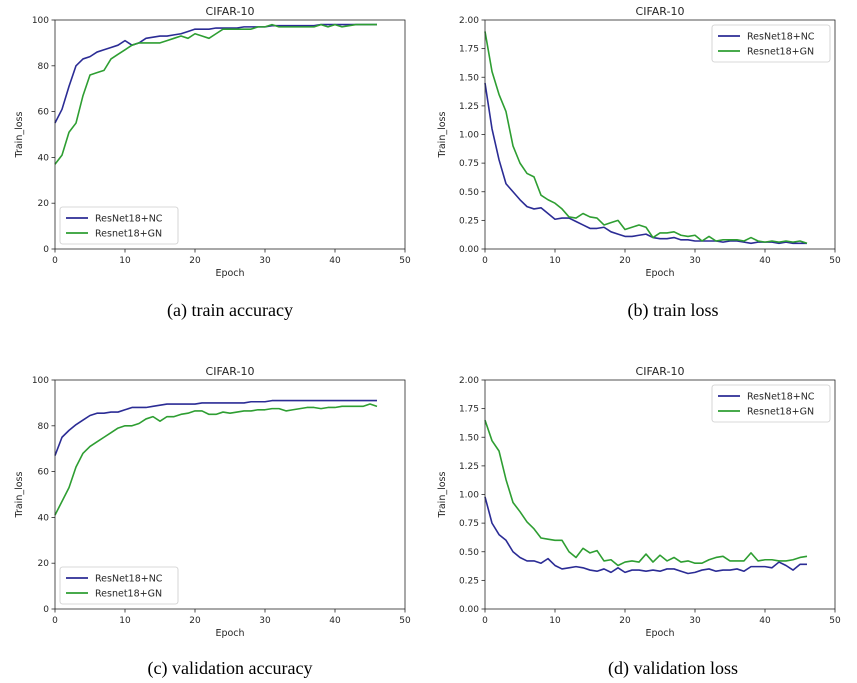 This screenshot has width=857, height=683. Describe the element at coordinates (230, 668) in the screenshot. I see `caption-validation-accuracy: (c) validation accuracy` at that location.